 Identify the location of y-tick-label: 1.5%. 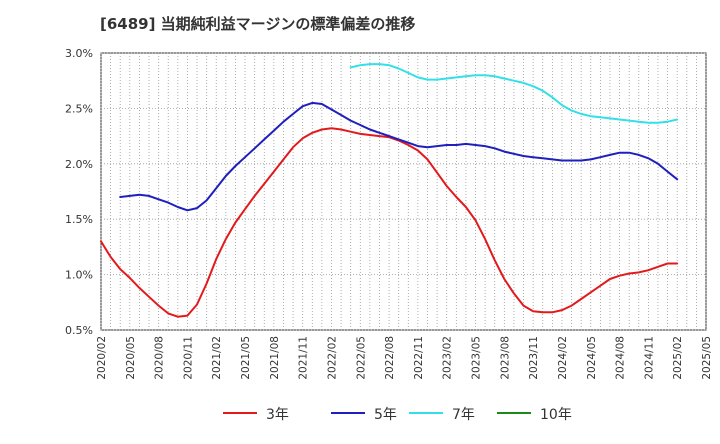
(79, 219).